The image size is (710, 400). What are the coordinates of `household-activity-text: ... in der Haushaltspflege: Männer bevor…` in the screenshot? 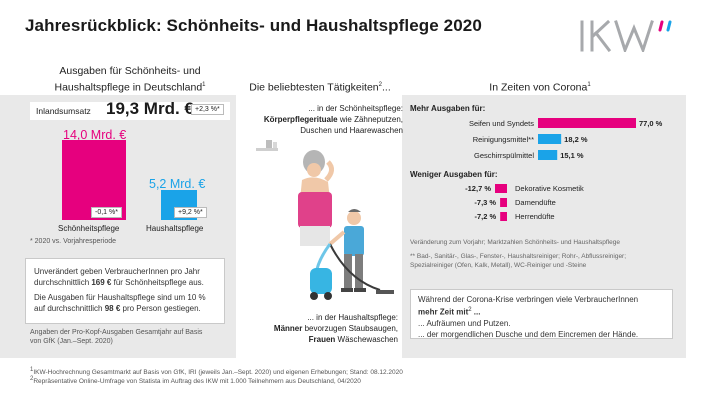 It's located at (335, 328).